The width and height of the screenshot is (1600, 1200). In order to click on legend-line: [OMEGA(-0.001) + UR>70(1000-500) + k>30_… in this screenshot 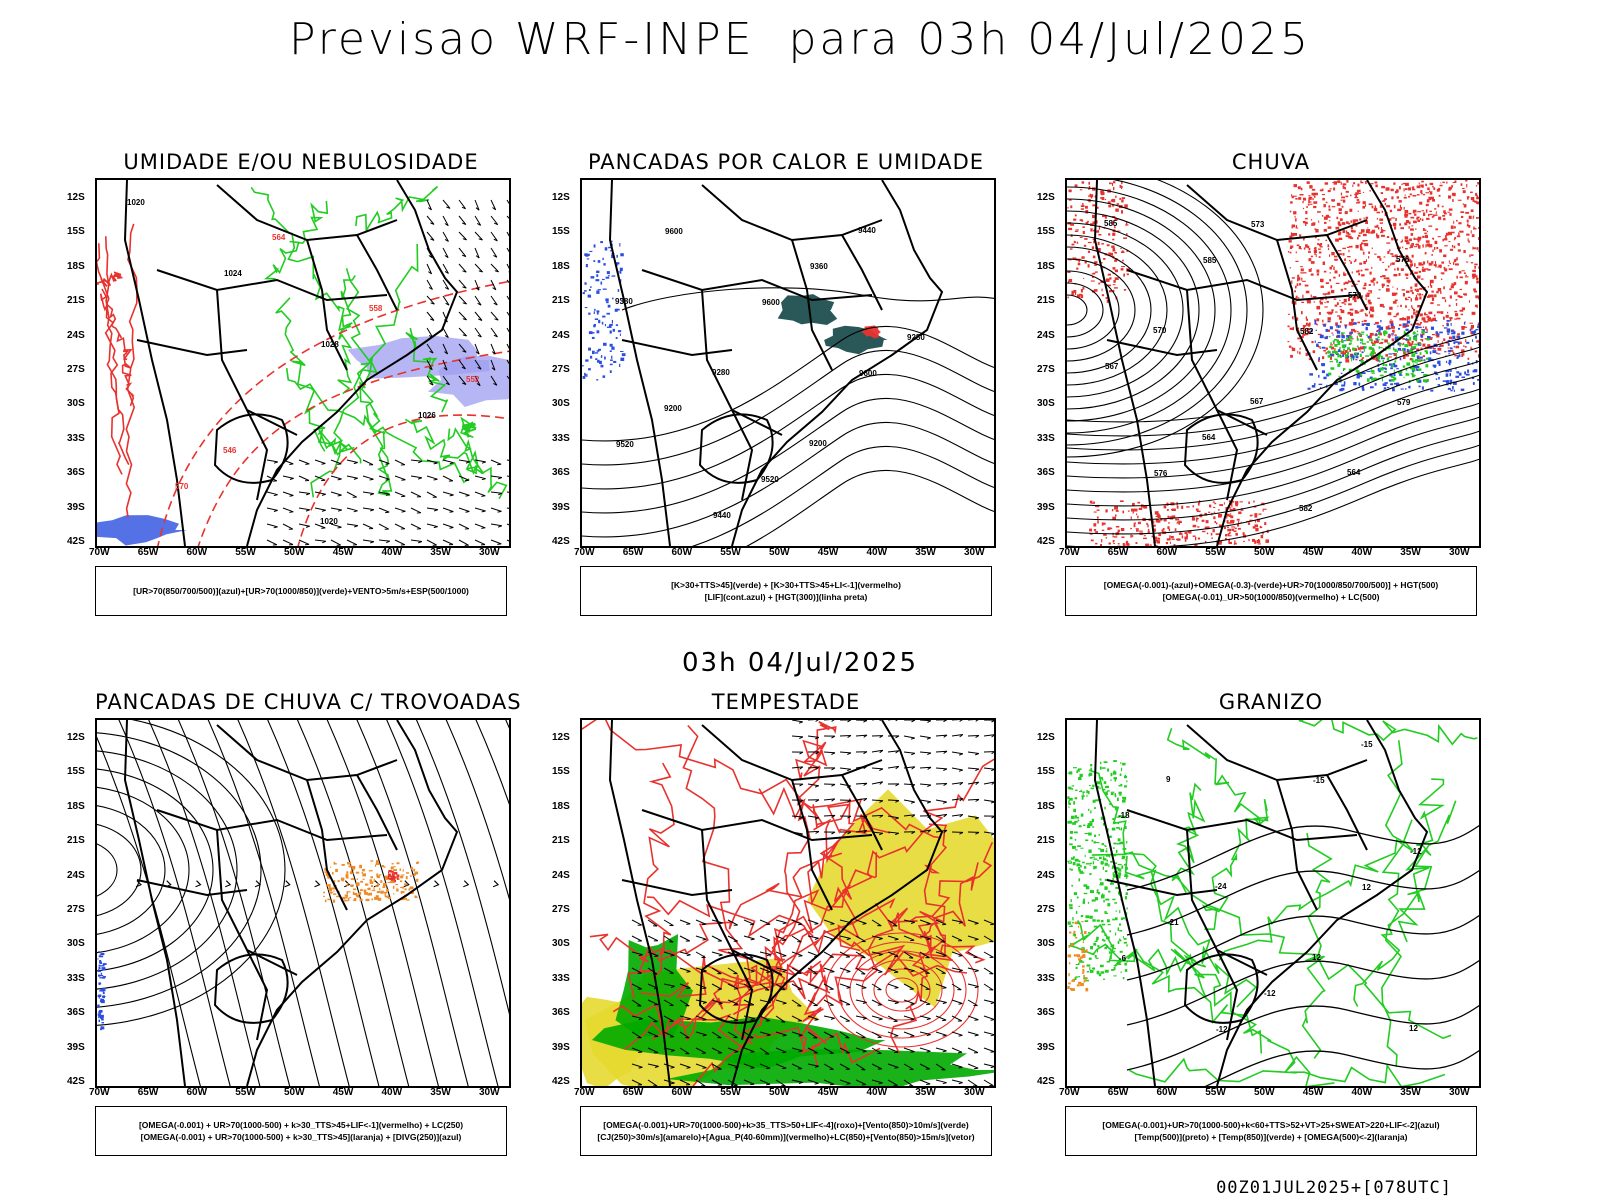, I will do `click(301, 1137)`.